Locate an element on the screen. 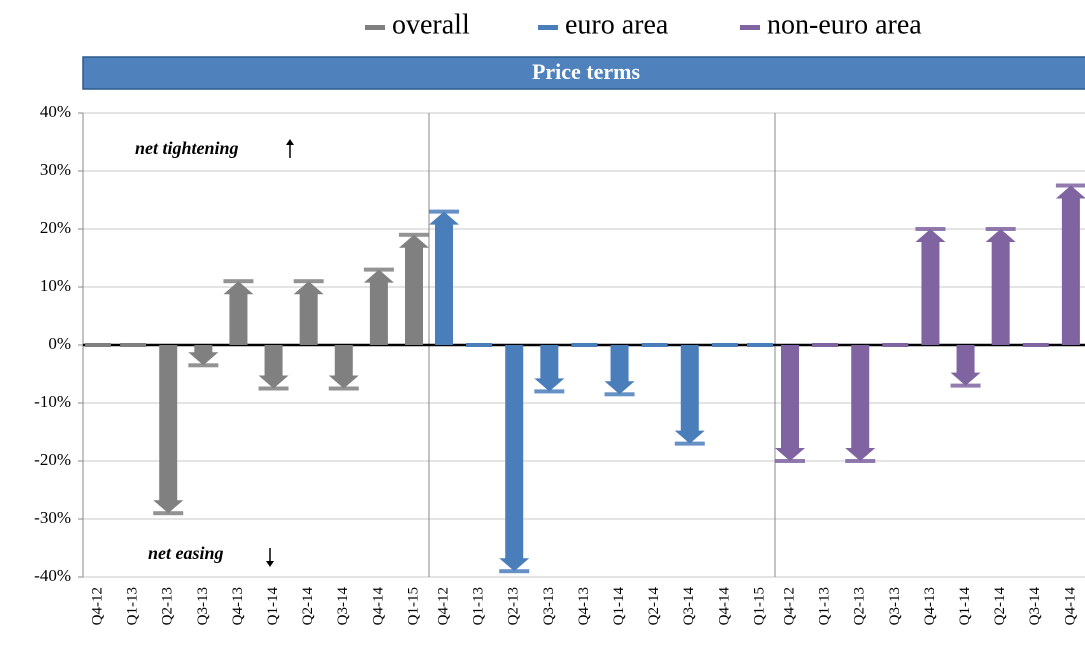  legend-label: non-euro area is located at coordinates (844, 24).